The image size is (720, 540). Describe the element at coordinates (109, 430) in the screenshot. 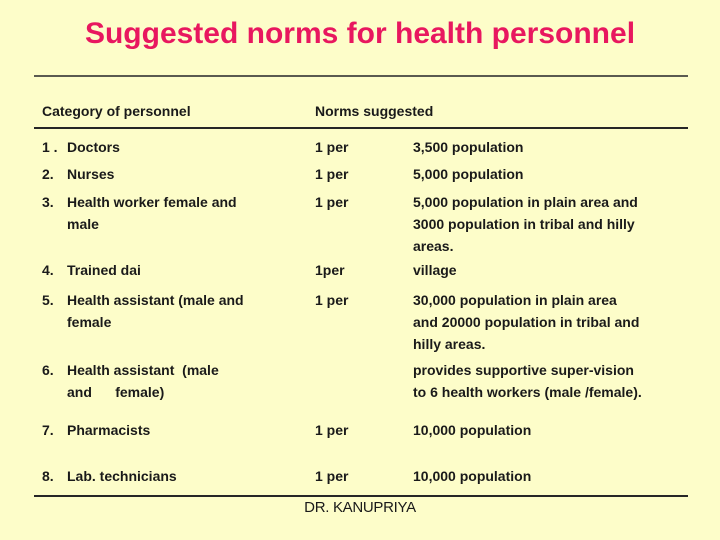

I see `category-cell: Pharmacists` at that location.